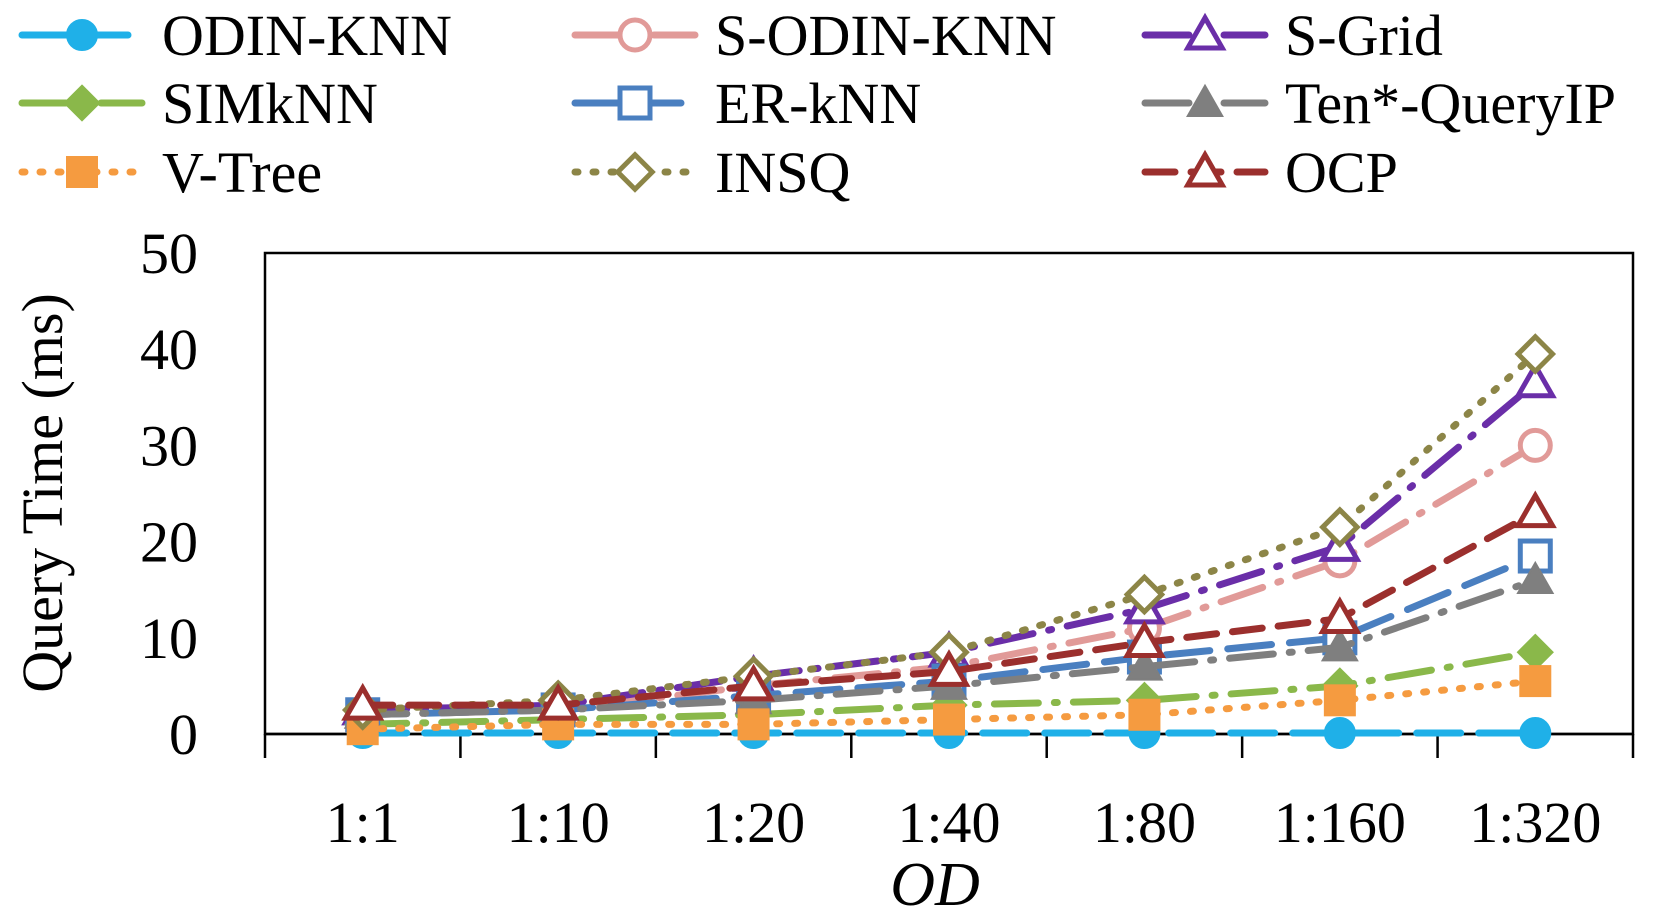 Image resolution: width=1661 pixels, height=914 pixels. I want to click on y-tick-label: 0, so click(183, 734).